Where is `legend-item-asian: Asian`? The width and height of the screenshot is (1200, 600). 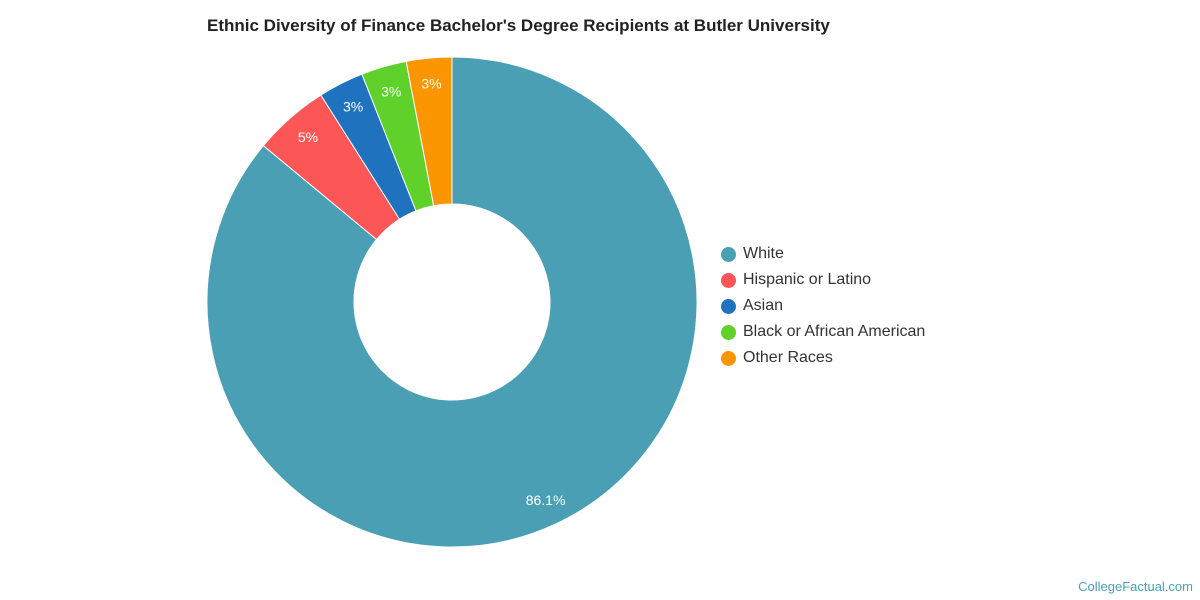
legend-item-asian: Asian is located at coordinates (823, 306).